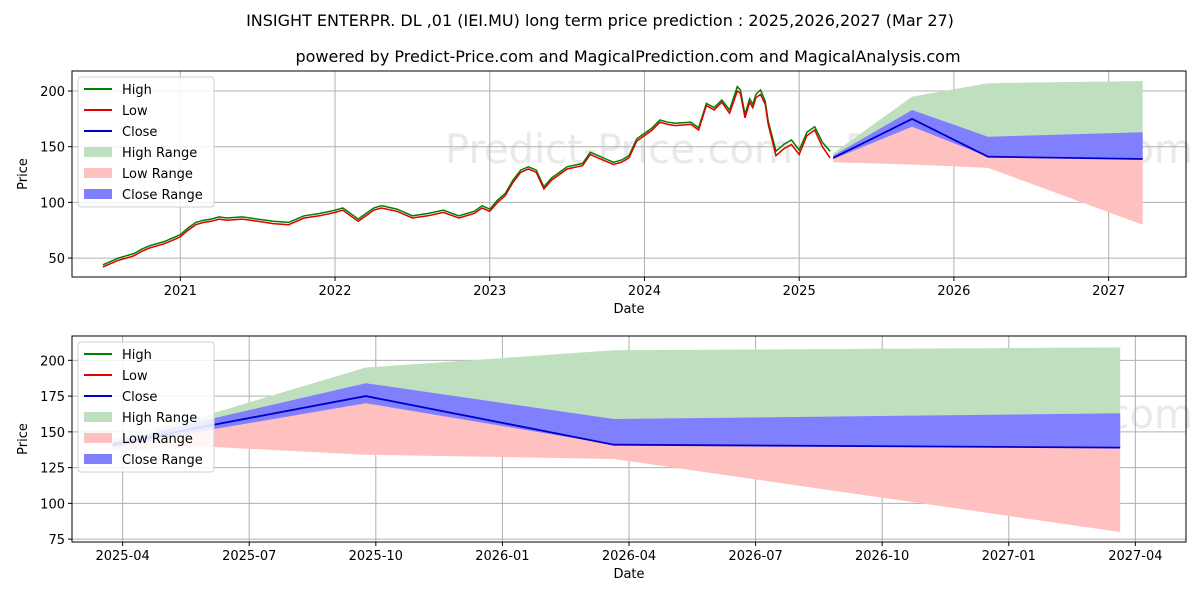 The image size is (1200, 600). I want to click on x-tick-label: 2027-01, so click(1009, 556).